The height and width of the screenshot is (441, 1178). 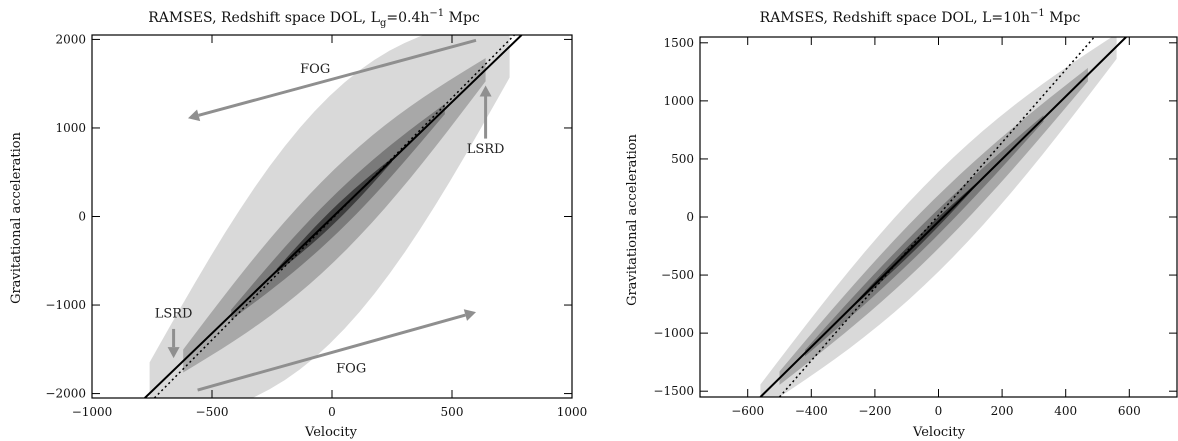 I want to click on right-panel-x-tick-label: 400, so click(x=1065, y=411).